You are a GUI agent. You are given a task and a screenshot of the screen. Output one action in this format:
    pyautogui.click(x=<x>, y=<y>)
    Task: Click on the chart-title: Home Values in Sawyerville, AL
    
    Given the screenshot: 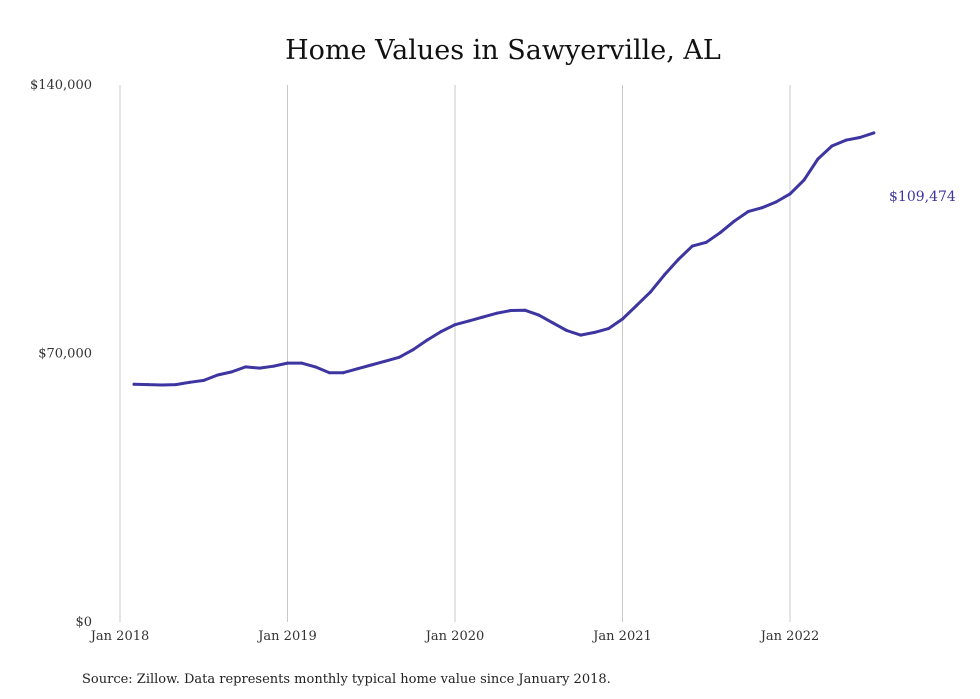 What is the action you would take?
    pyautogui.click(x=503, y=50)
    